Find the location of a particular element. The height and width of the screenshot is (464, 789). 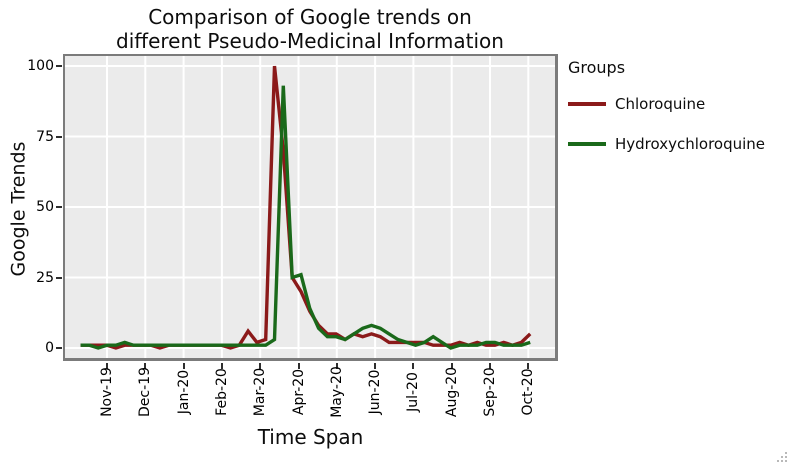

y-tick-label-25: 25 is located at coordinates (45, 278).